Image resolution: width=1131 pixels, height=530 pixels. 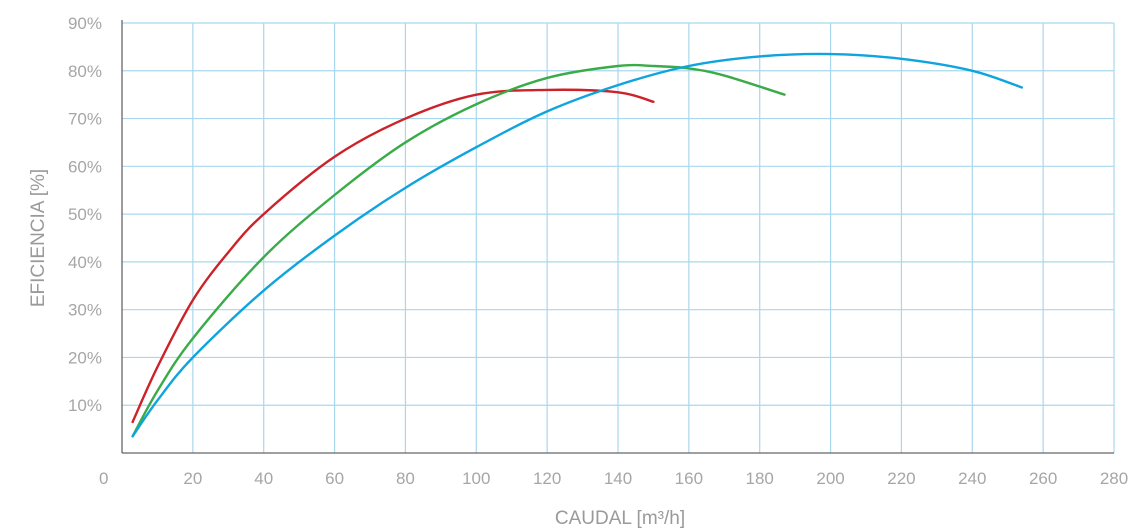 What do you see at coordinates (334, 478) in the screenshot?
I see `x-tick-label: 60` at bounding box center [334, 478].